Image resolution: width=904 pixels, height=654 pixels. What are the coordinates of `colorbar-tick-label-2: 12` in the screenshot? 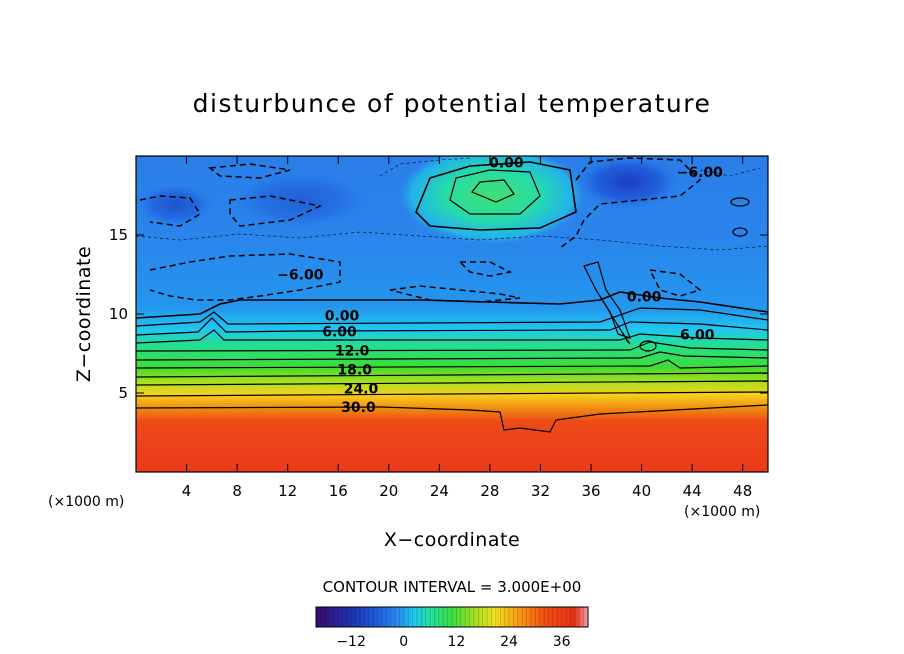 It's located at (456, 642).